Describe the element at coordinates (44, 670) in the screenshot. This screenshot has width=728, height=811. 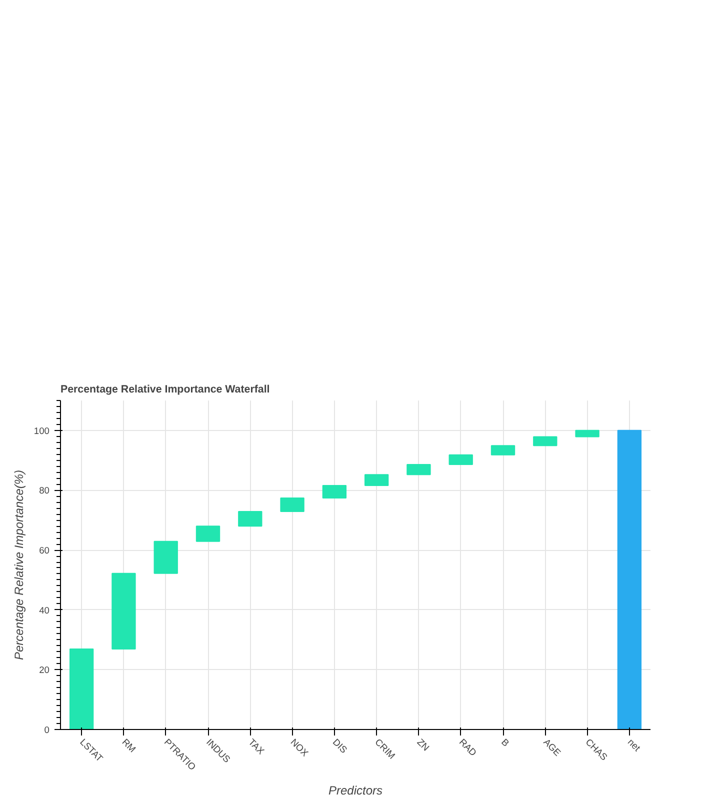
I see `y-tick-label: 20` at that location.